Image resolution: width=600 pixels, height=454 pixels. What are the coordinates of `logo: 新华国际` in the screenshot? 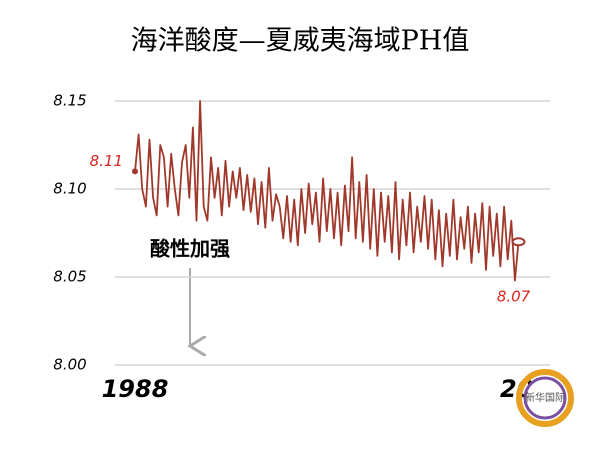 It's located at (545, 398).